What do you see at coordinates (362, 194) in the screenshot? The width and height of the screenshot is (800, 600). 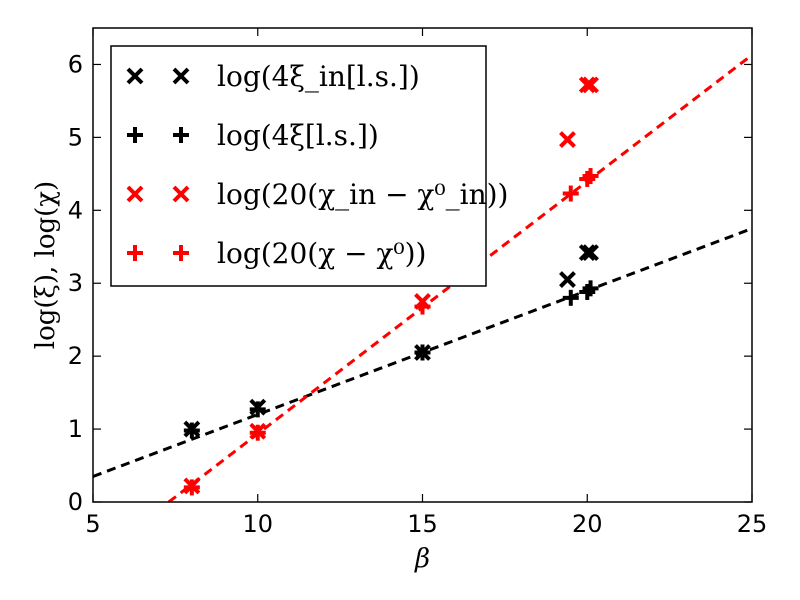 I see `legend-label-2: log(20(χ_in − χ⁰_in))` at bounding box center [362, 194].